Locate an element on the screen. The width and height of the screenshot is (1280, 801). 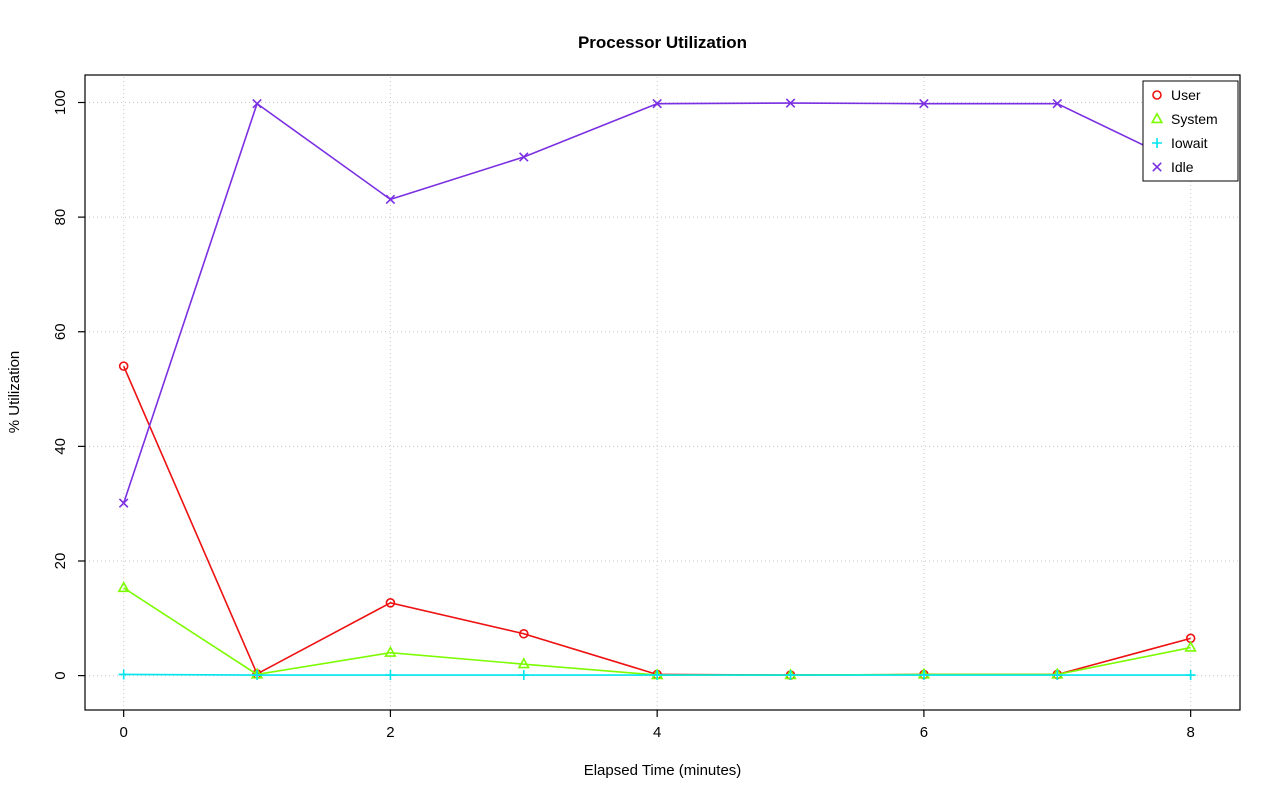
series-iowait is located at coordinates (657, 675).